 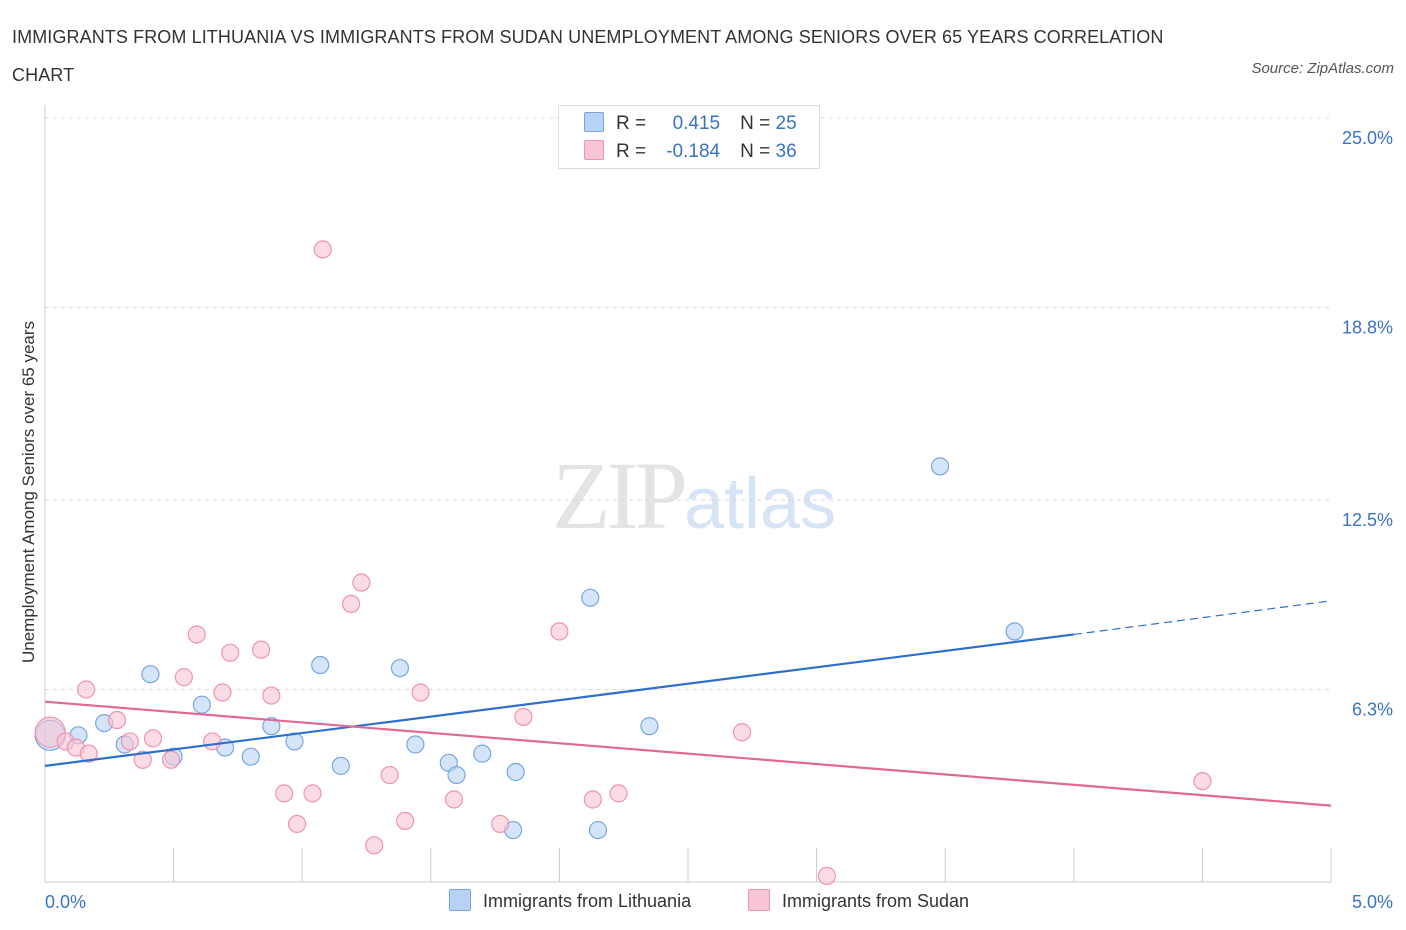 What do you see at coordinates (1322, 68) in the screenshot?
I see `source-credit: Source: ZipAtlas.com` at bounding box center [1322, 68].